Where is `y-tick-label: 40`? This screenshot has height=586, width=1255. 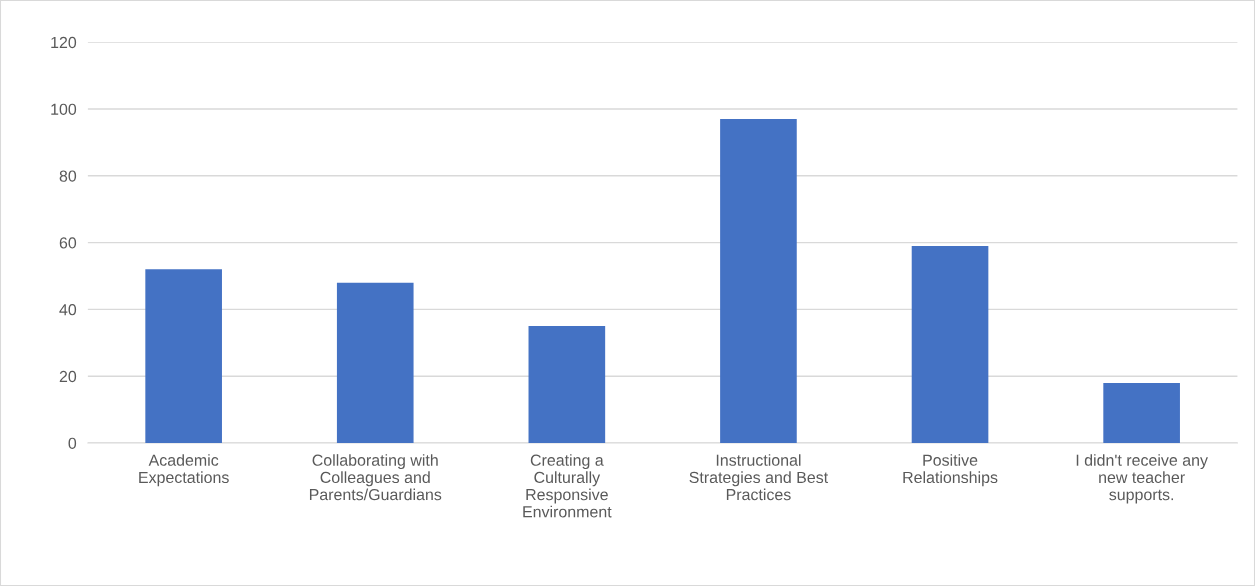
y-tick-label: 40 is located at coordinates (68, 310).